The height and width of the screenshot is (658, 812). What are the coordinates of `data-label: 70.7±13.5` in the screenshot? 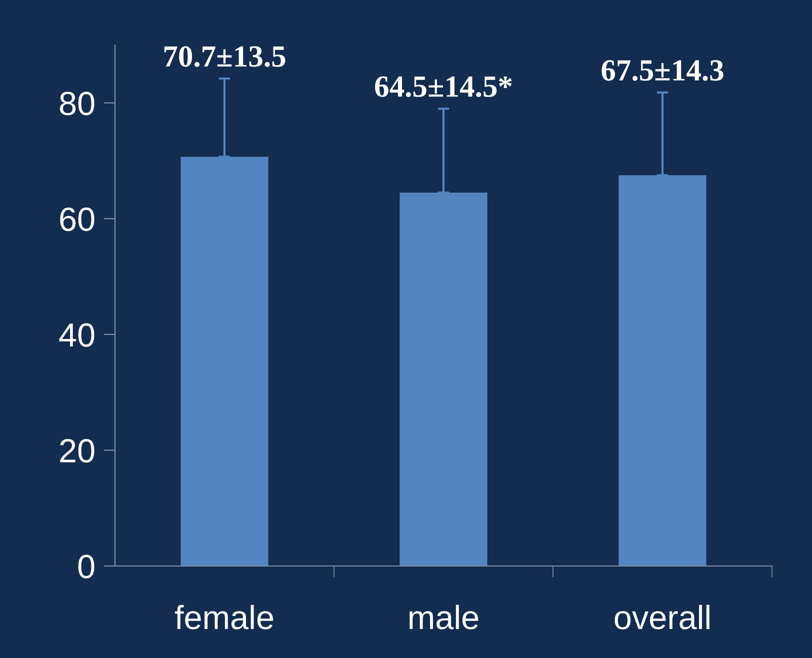 It's located at (225, 56).